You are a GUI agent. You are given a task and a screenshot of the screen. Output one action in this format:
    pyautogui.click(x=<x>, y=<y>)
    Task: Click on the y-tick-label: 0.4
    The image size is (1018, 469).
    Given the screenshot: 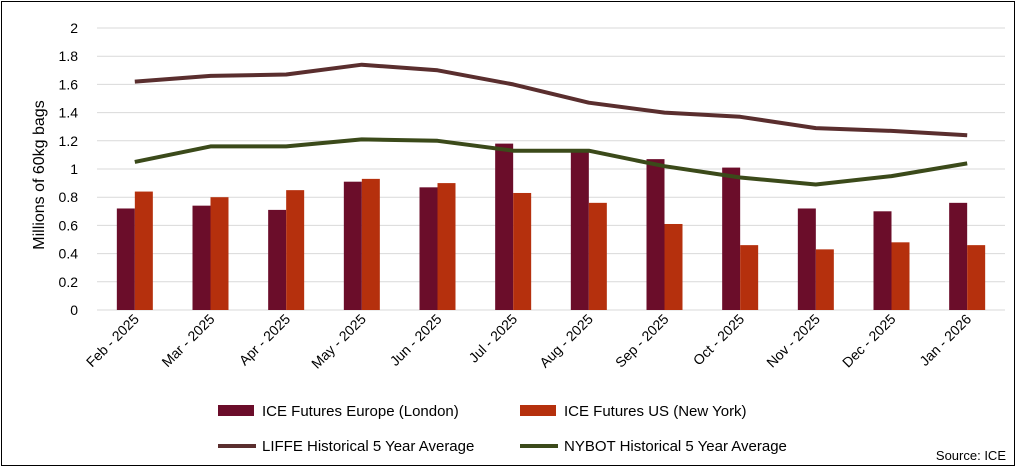 What is the action you would take?
    pyautogui.click(x=69, y=254)
    